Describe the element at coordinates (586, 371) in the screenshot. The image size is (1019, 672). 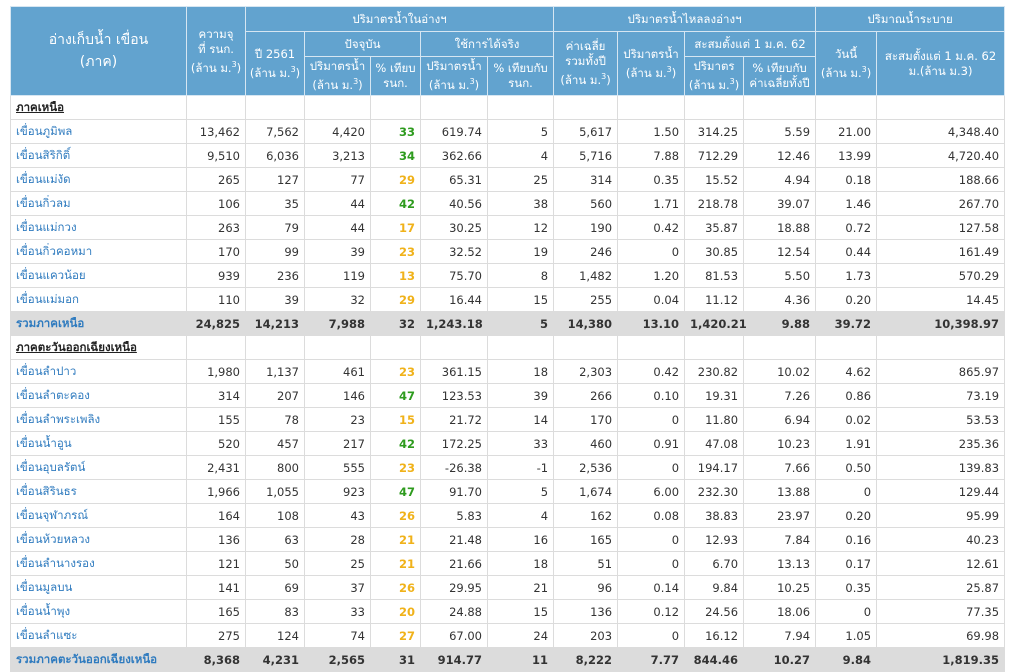
I see `table-cell: 2,303` at that location.